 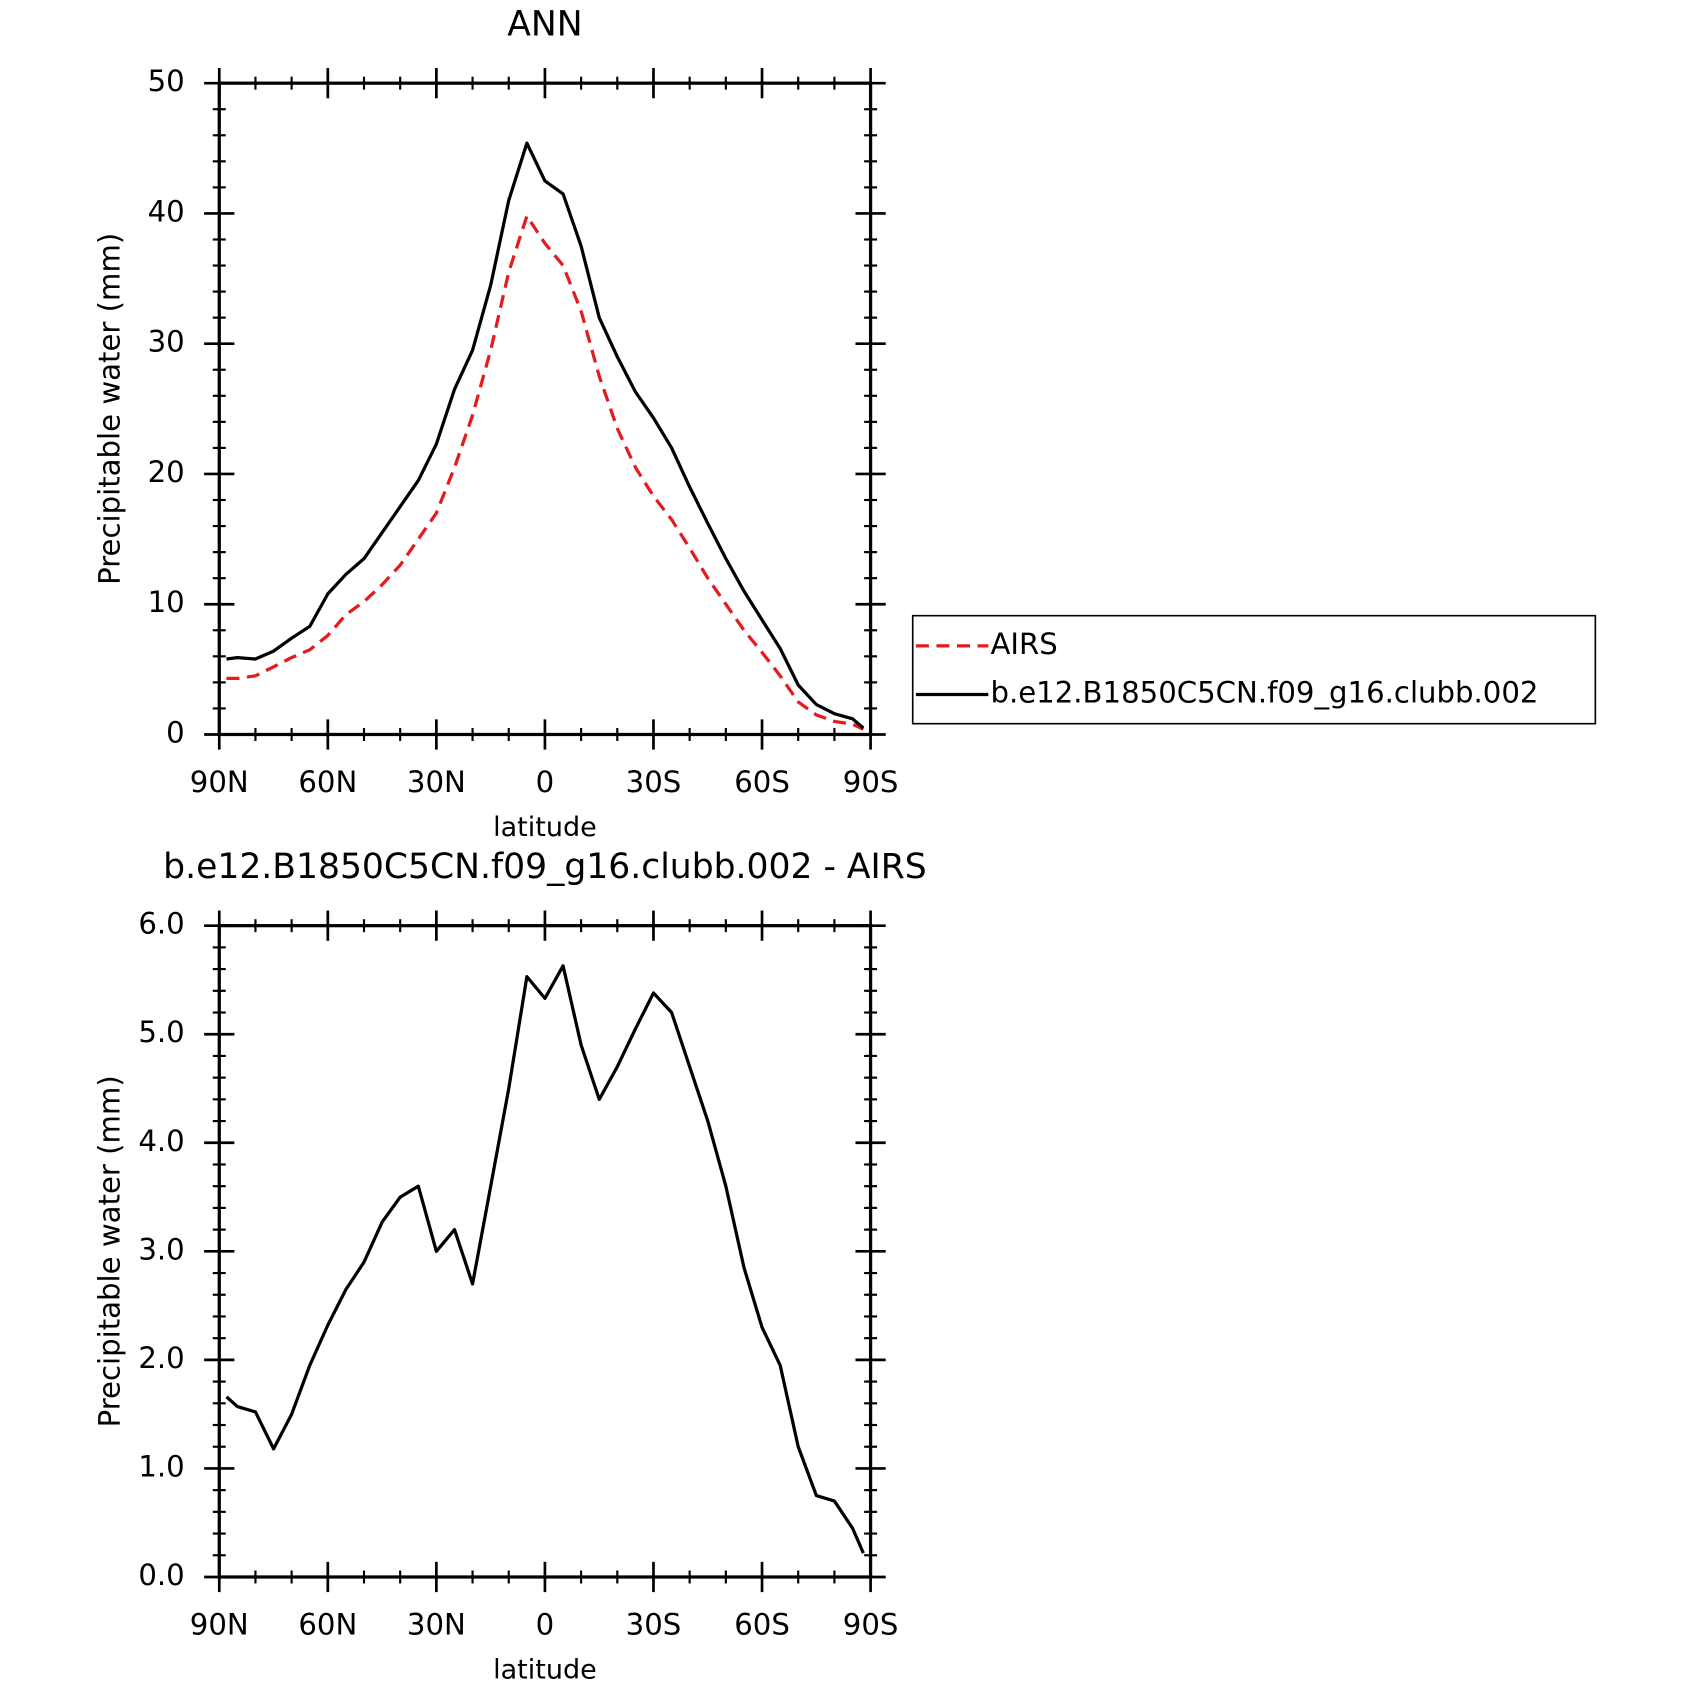 I want to click on y-tick-label: 30, so click(x=166, y=342).